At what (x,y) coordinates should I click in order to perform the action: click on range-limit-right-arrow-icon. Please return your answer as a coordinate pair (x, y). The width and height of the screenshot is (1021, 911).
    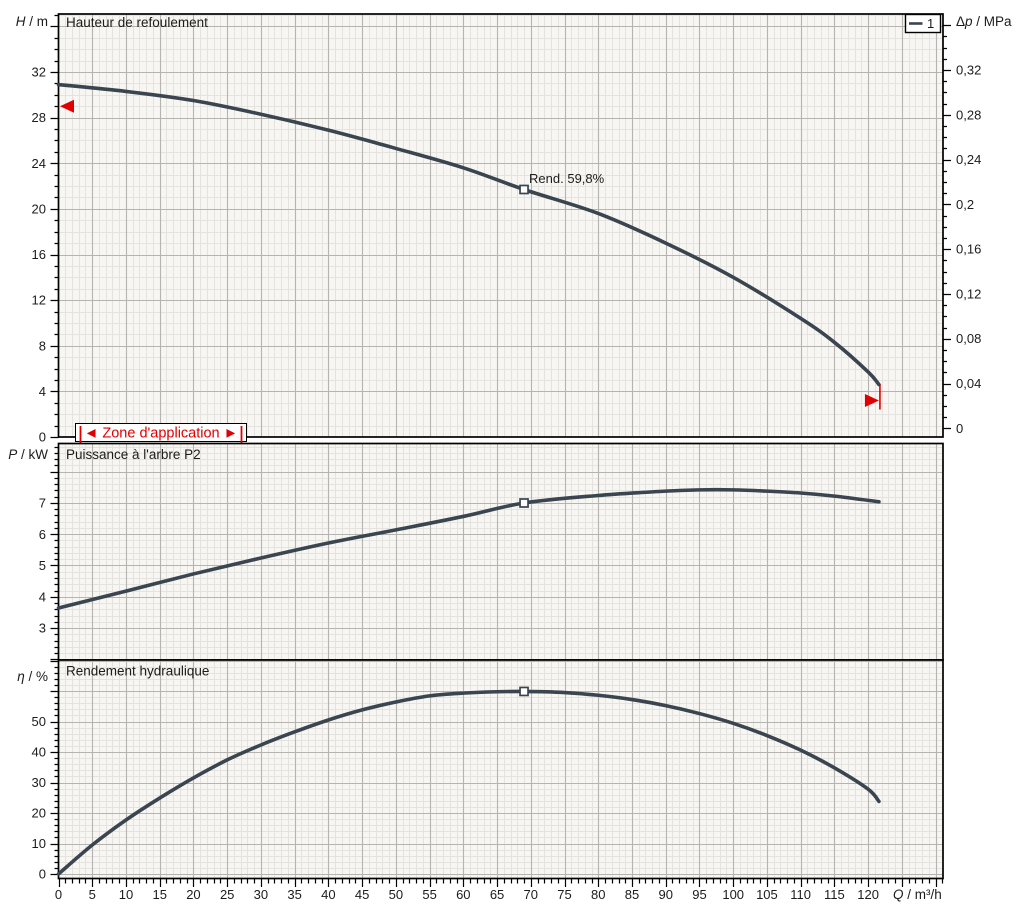
    Looking at the image, I should click on (871, 401).